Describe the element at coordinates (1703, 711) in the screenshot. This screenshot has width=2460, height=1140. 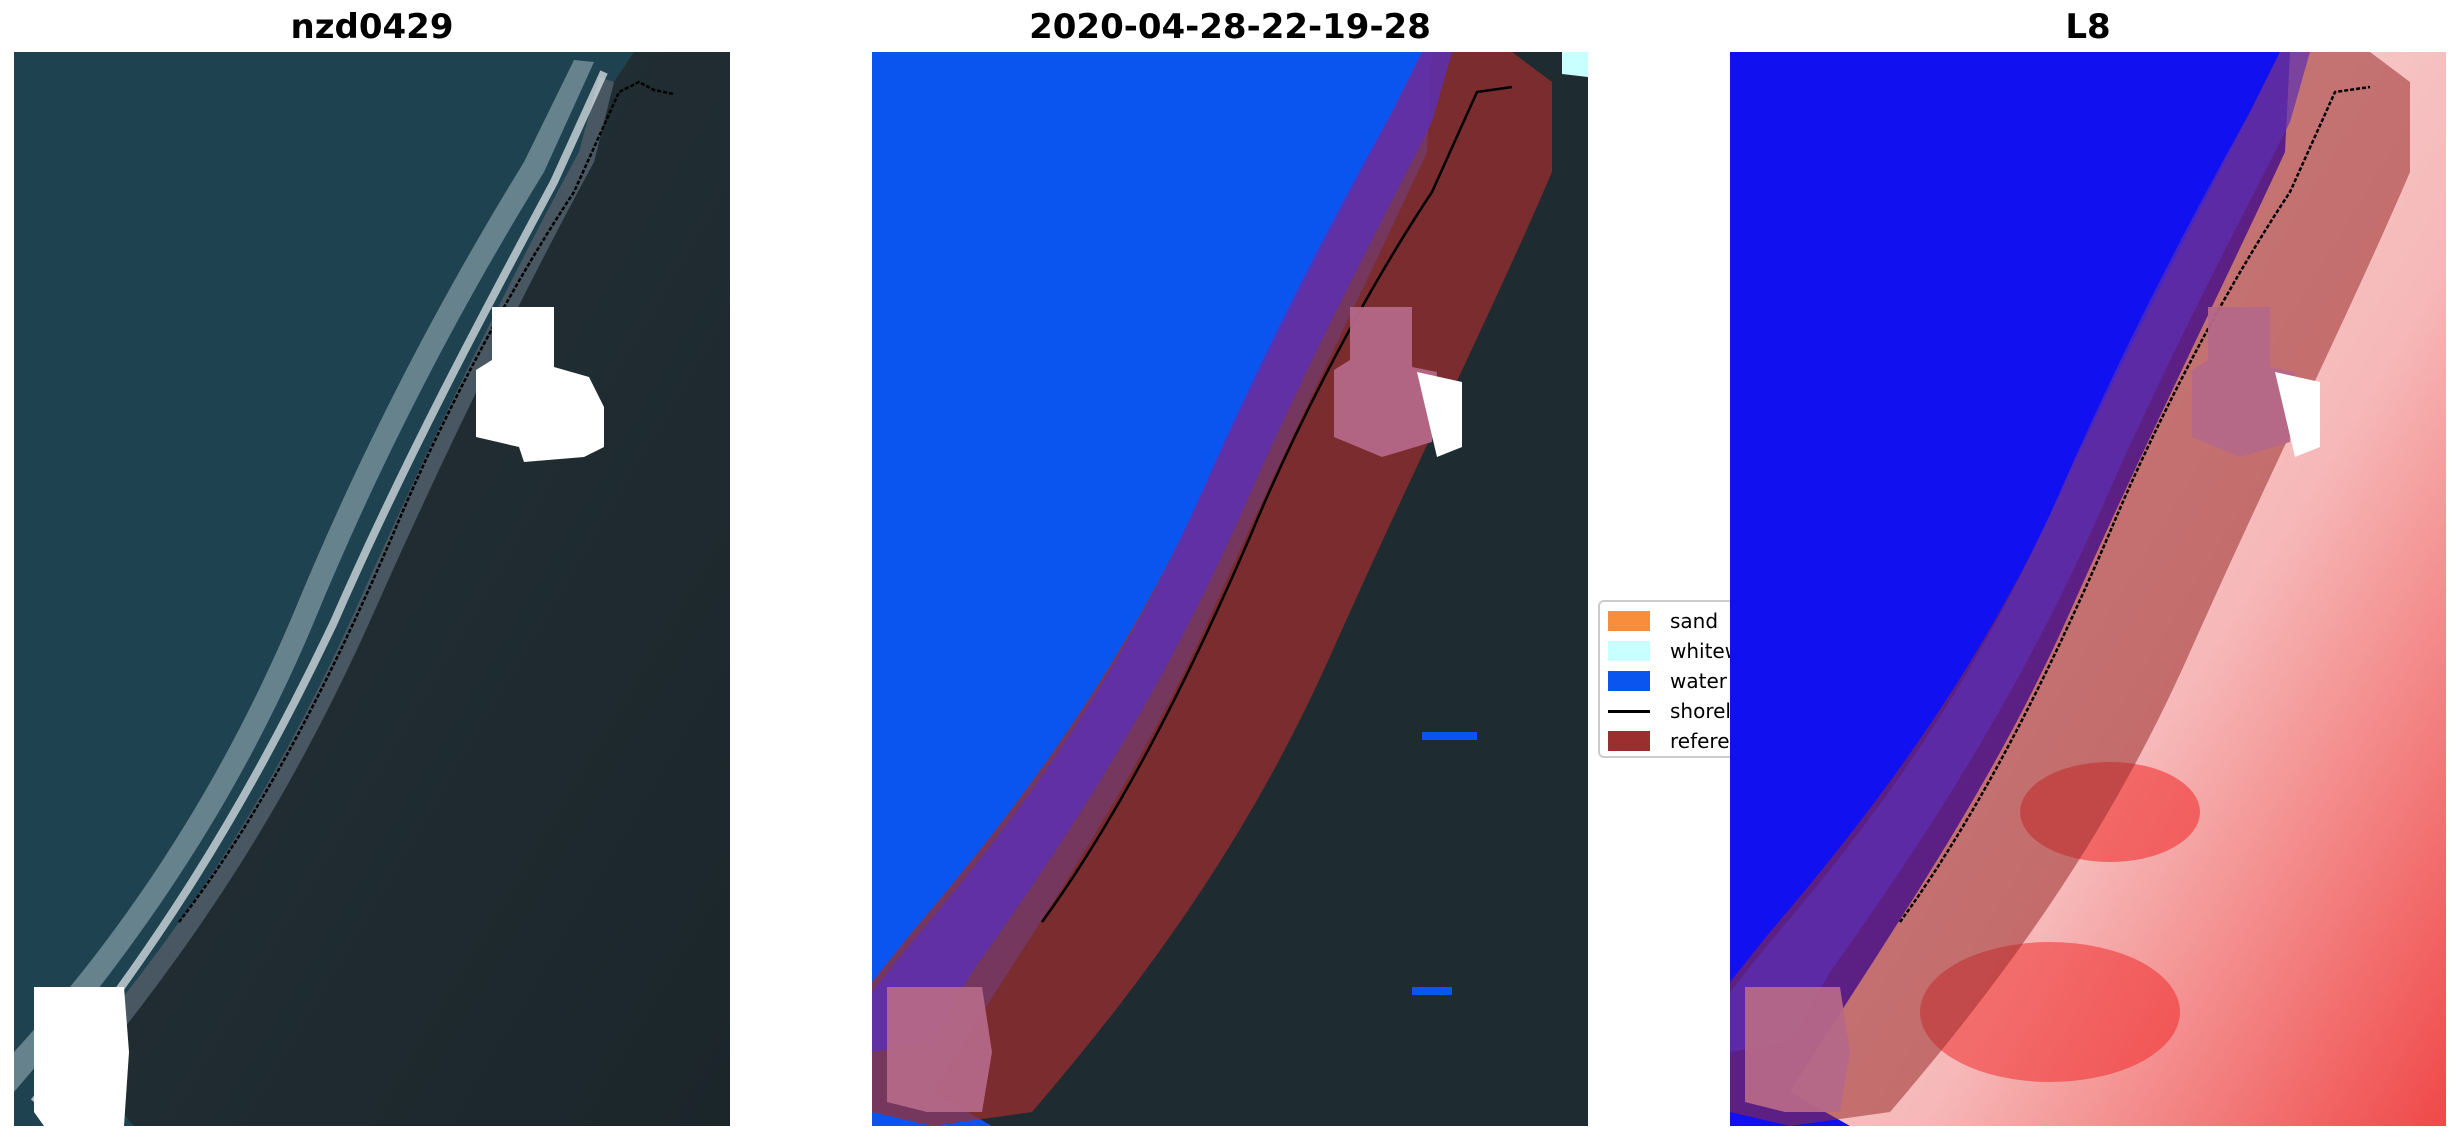
I see `legend-label: shoreline` at that location.